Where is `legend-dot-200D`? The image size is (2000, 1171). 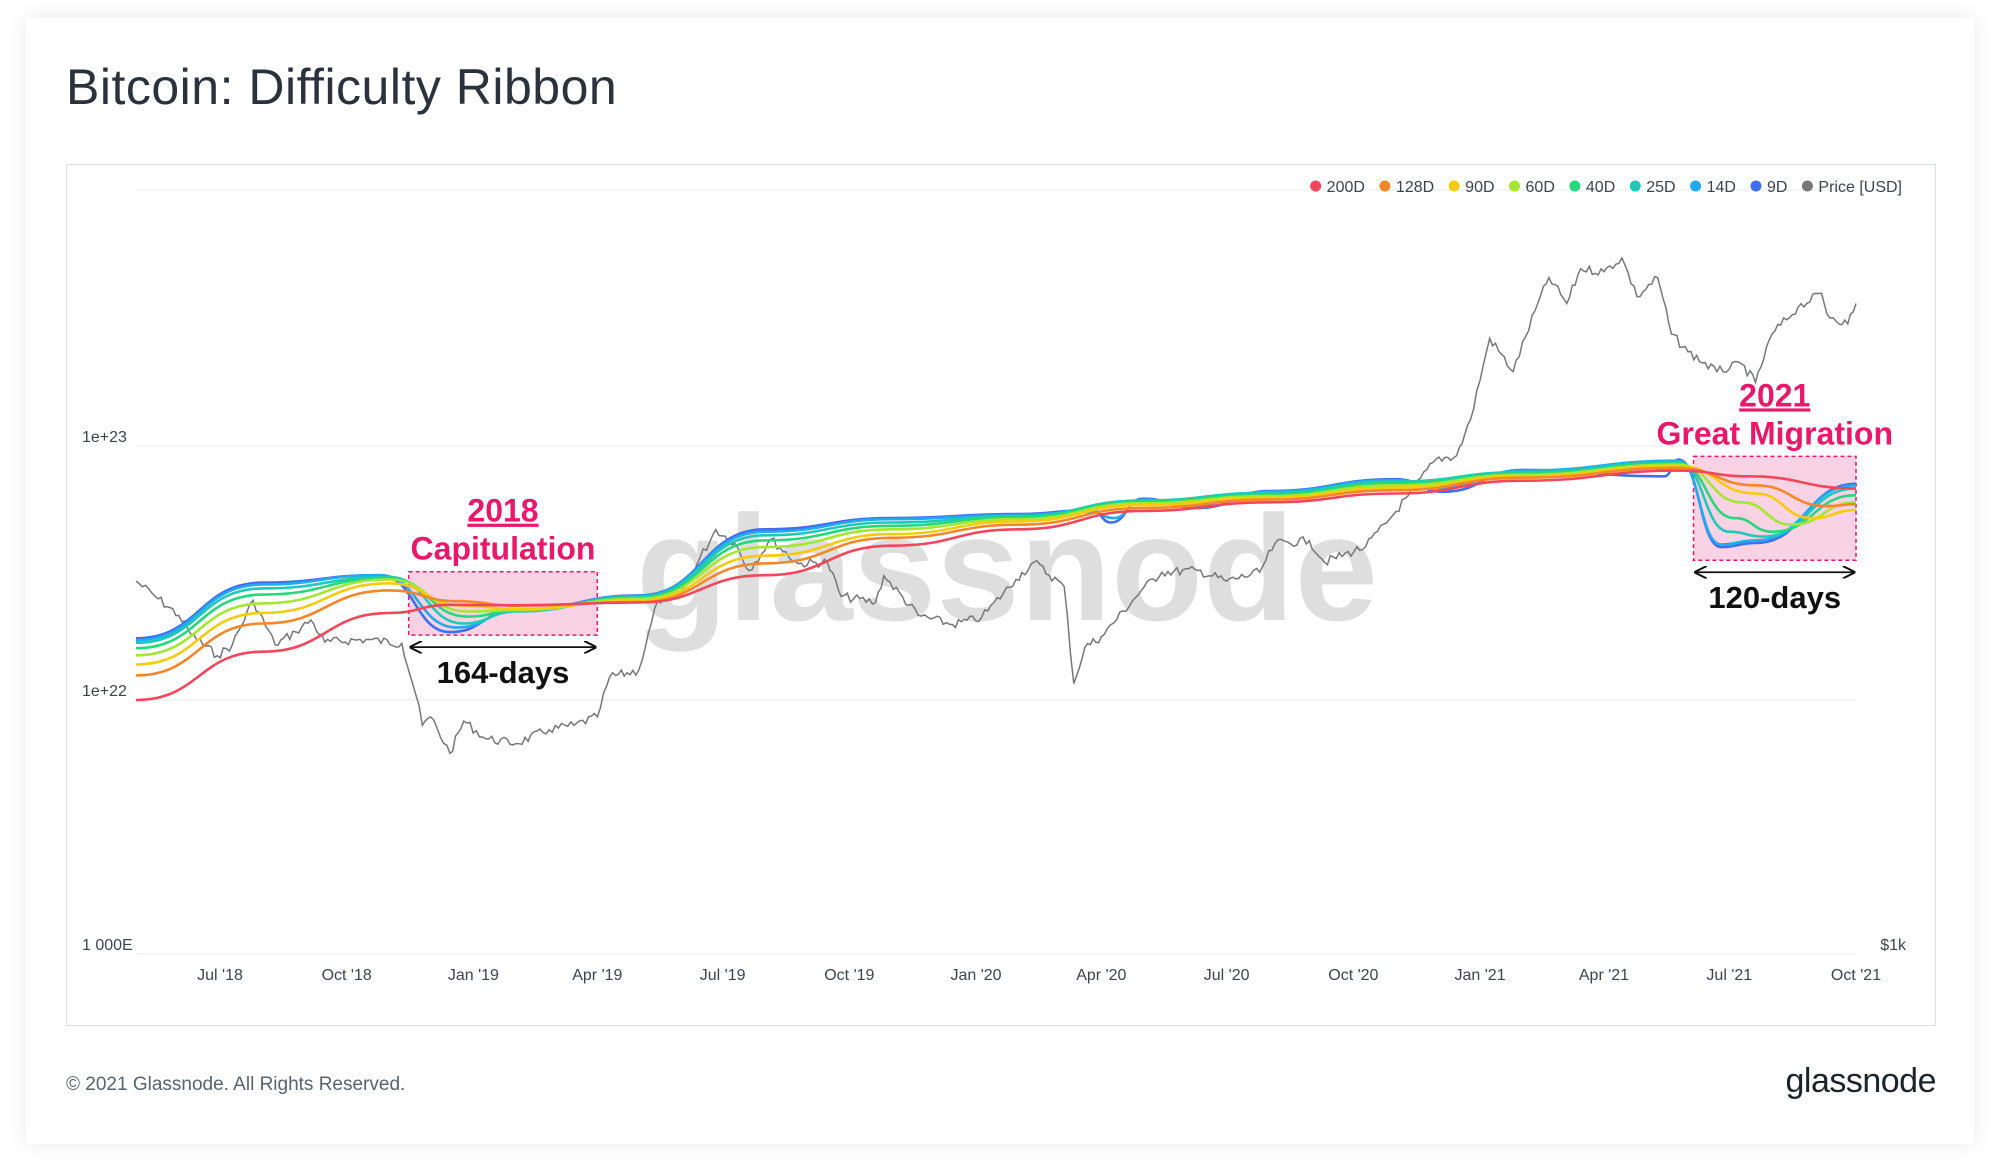
legend-dot-200D is located at coordinates (1316, 186).